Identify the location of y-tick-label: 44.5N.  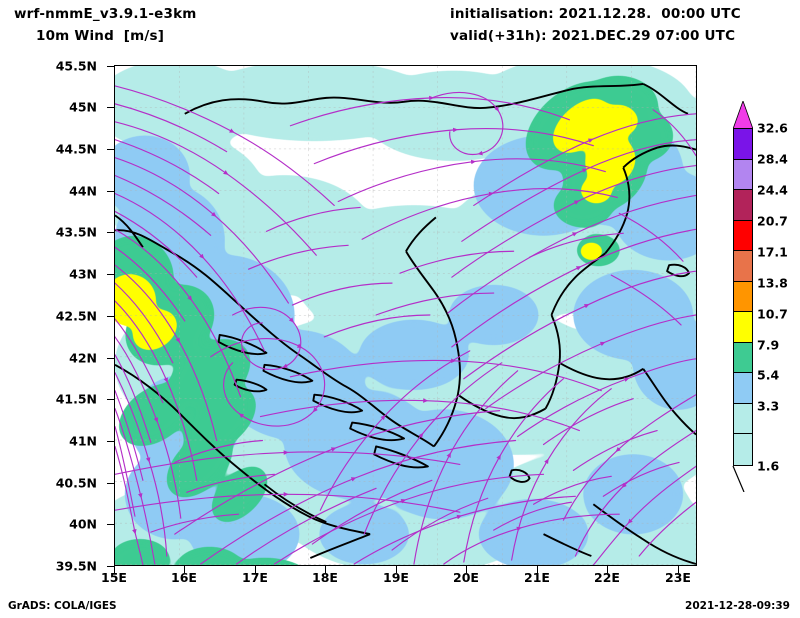
(76, 149).